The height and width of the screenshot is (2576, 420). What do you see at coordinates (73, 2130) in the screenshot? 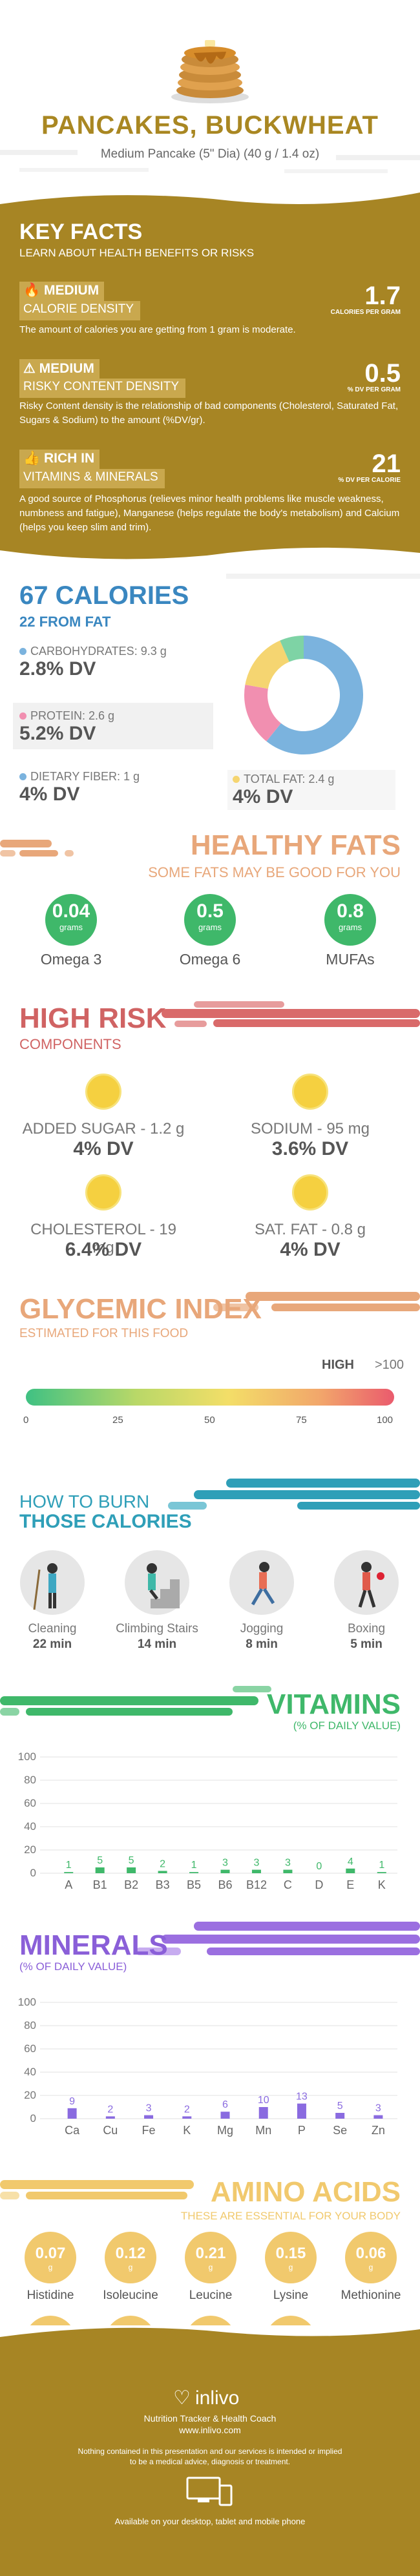
I see `mineral-category-label: Ca` at bounding box center [73, 2130].